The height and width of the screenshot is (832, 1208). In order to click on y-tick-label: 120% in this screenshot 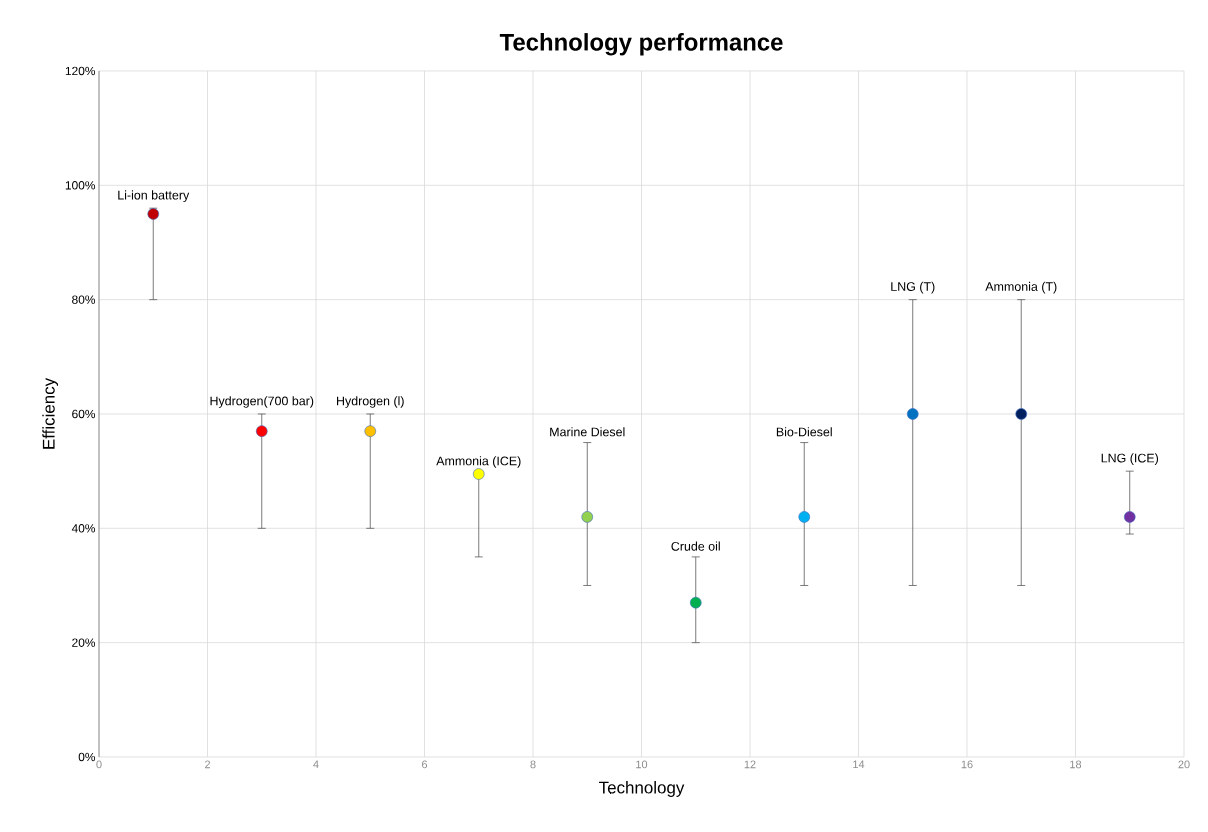, I will do `click(80, 71)`.